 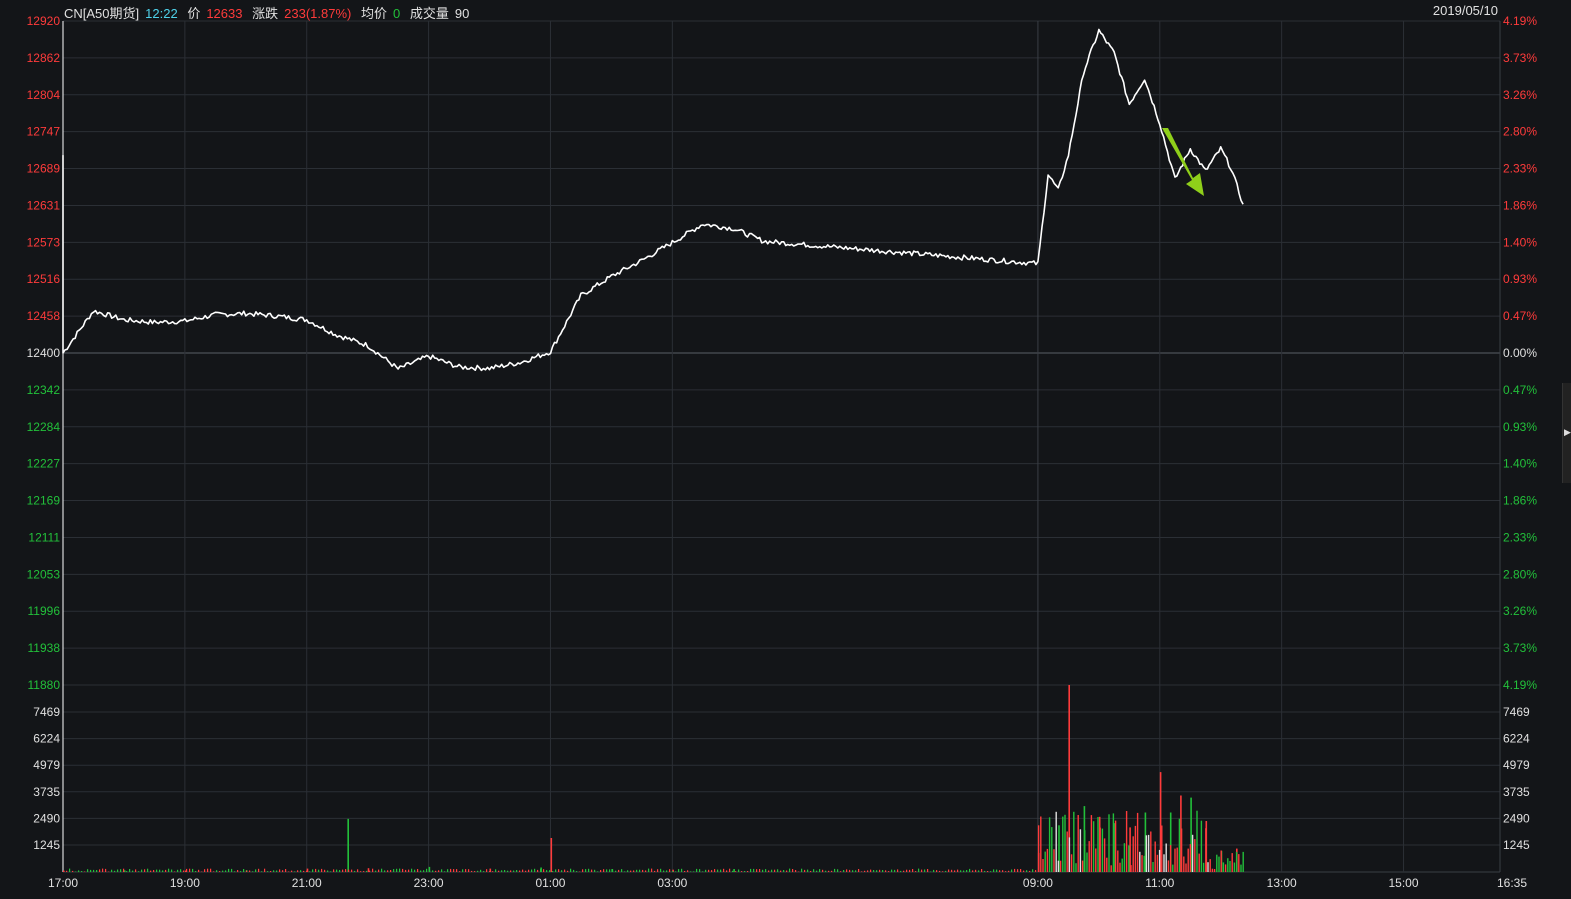 What do you see at coordinates (373, 13) in the screenshot?
I see `avg-label: 均价` at bounding box center [373, 13].